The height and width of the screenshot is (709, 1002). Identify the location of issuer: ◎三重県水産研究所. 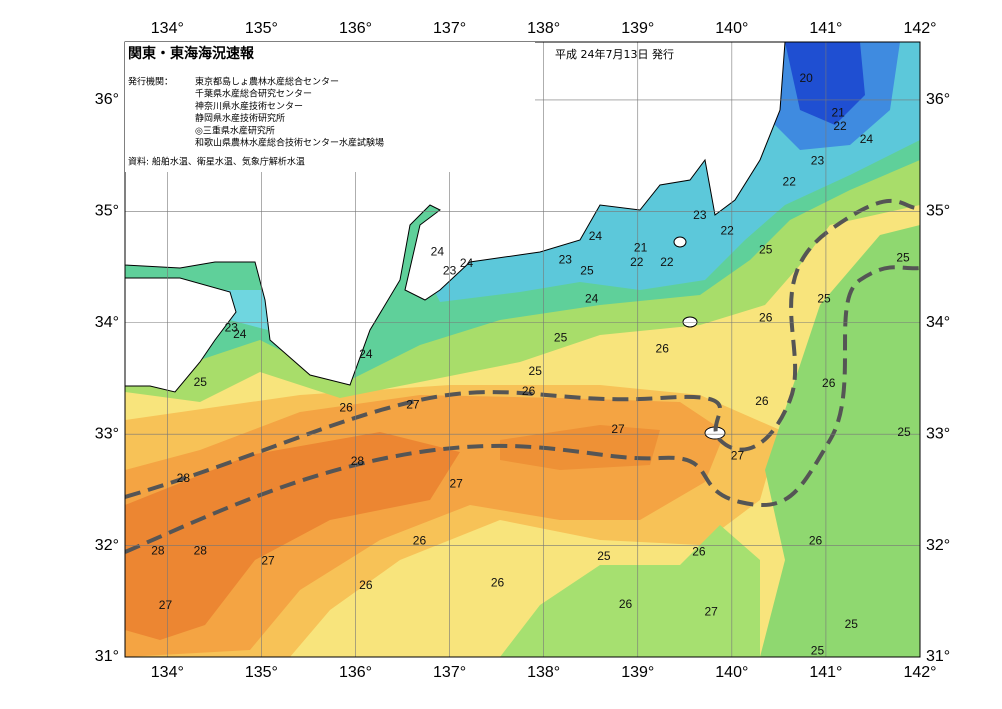
(235, 130).